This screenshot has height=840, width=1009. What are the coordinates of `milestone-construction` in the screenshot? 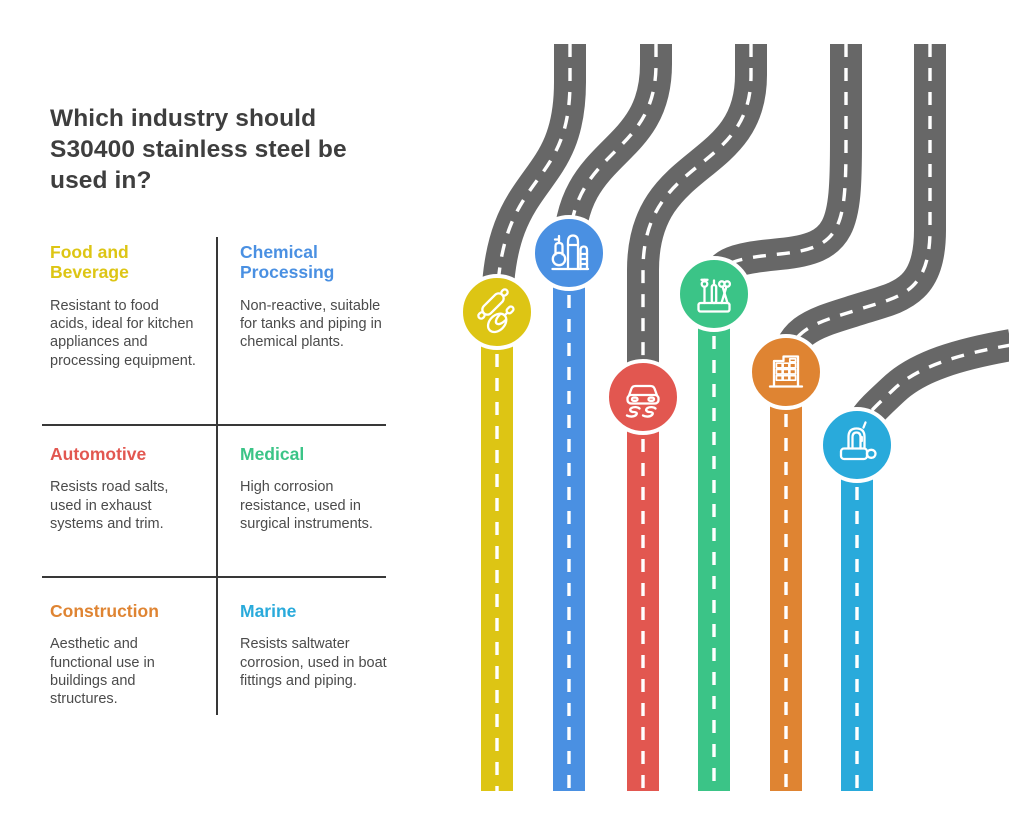 It's located at (786, 372).